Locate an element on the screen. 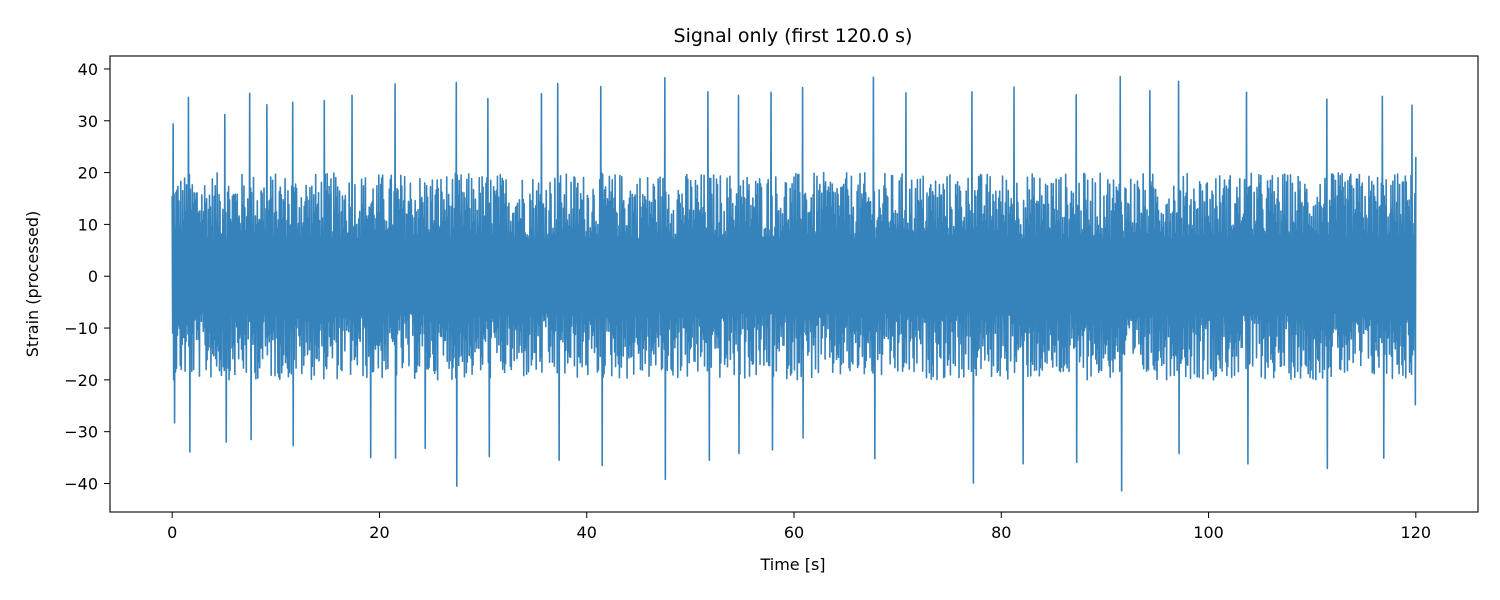 This screenshot has width=1500, height=600. x-tick-label: 0 is located at coordinates (172, 532).